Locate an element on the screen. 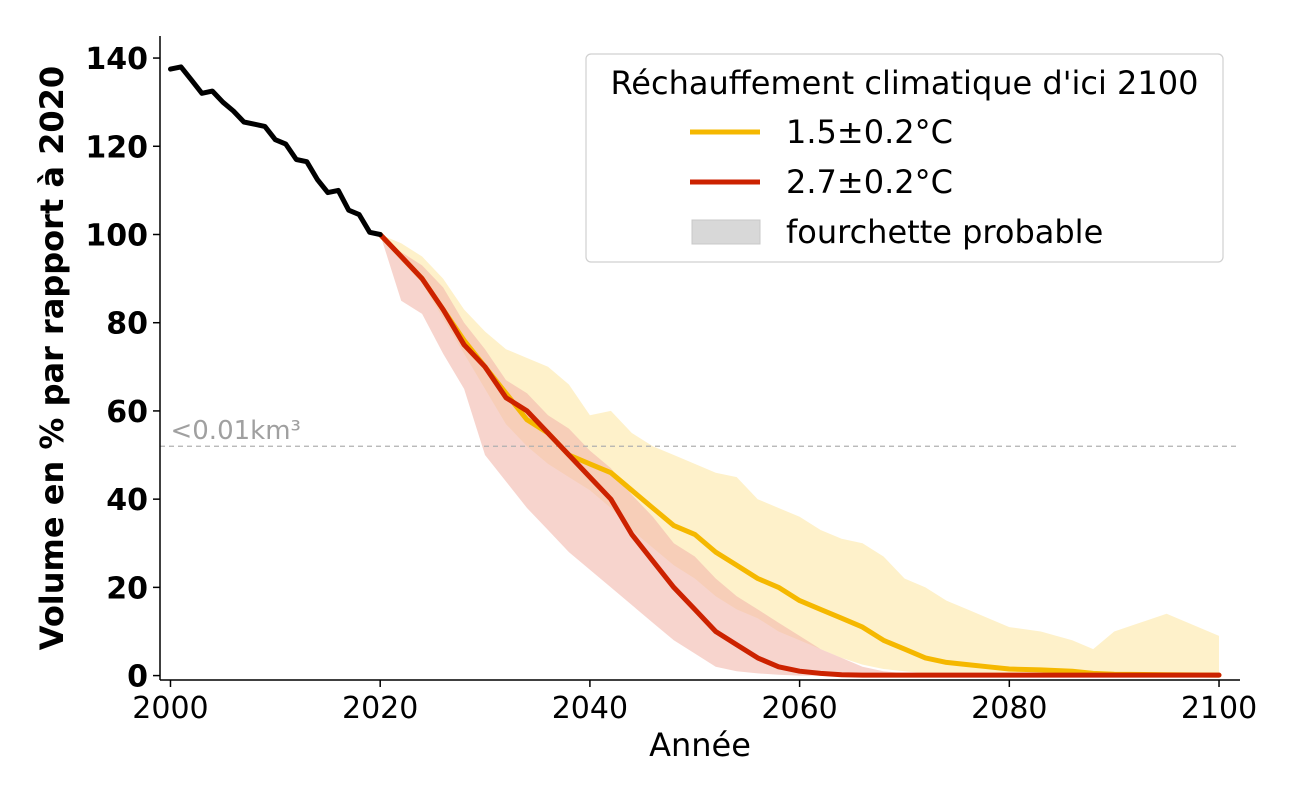 The image size is (1300, 800). x-tick-label: 2040 is located at coordinates (590, 708).